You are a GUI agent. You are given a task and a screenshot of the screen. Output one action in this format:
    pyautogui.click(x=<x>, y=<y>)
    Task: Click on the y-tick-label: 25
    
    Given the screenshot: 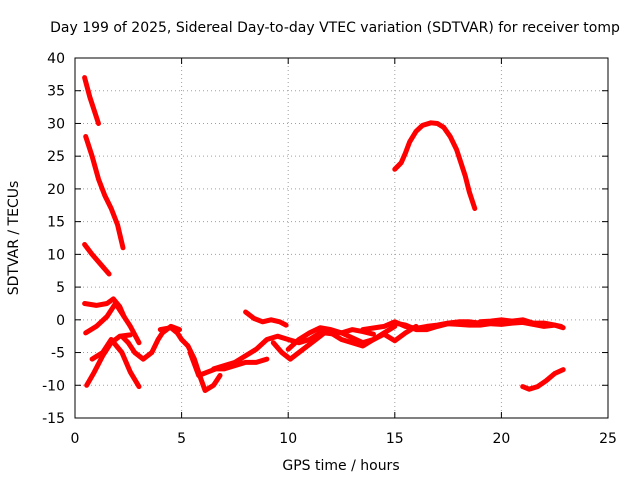 What is the action you would take?
    pyautogui.click(x=56, y=157)
    